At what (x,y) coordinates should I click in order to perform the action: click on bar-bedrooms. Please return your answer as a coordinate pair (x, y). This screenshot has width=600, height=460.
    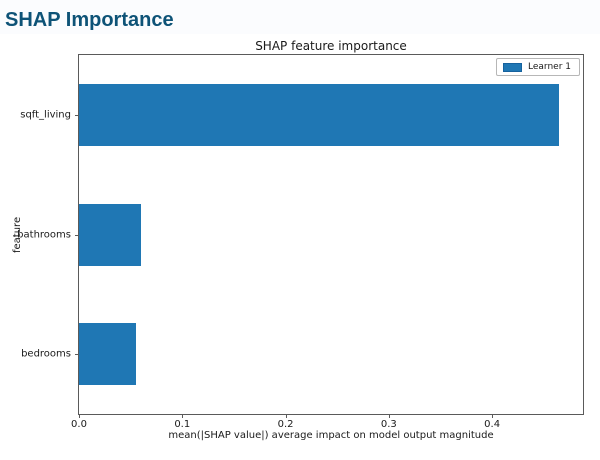
    Looking at the image, I should click on (107, 354).